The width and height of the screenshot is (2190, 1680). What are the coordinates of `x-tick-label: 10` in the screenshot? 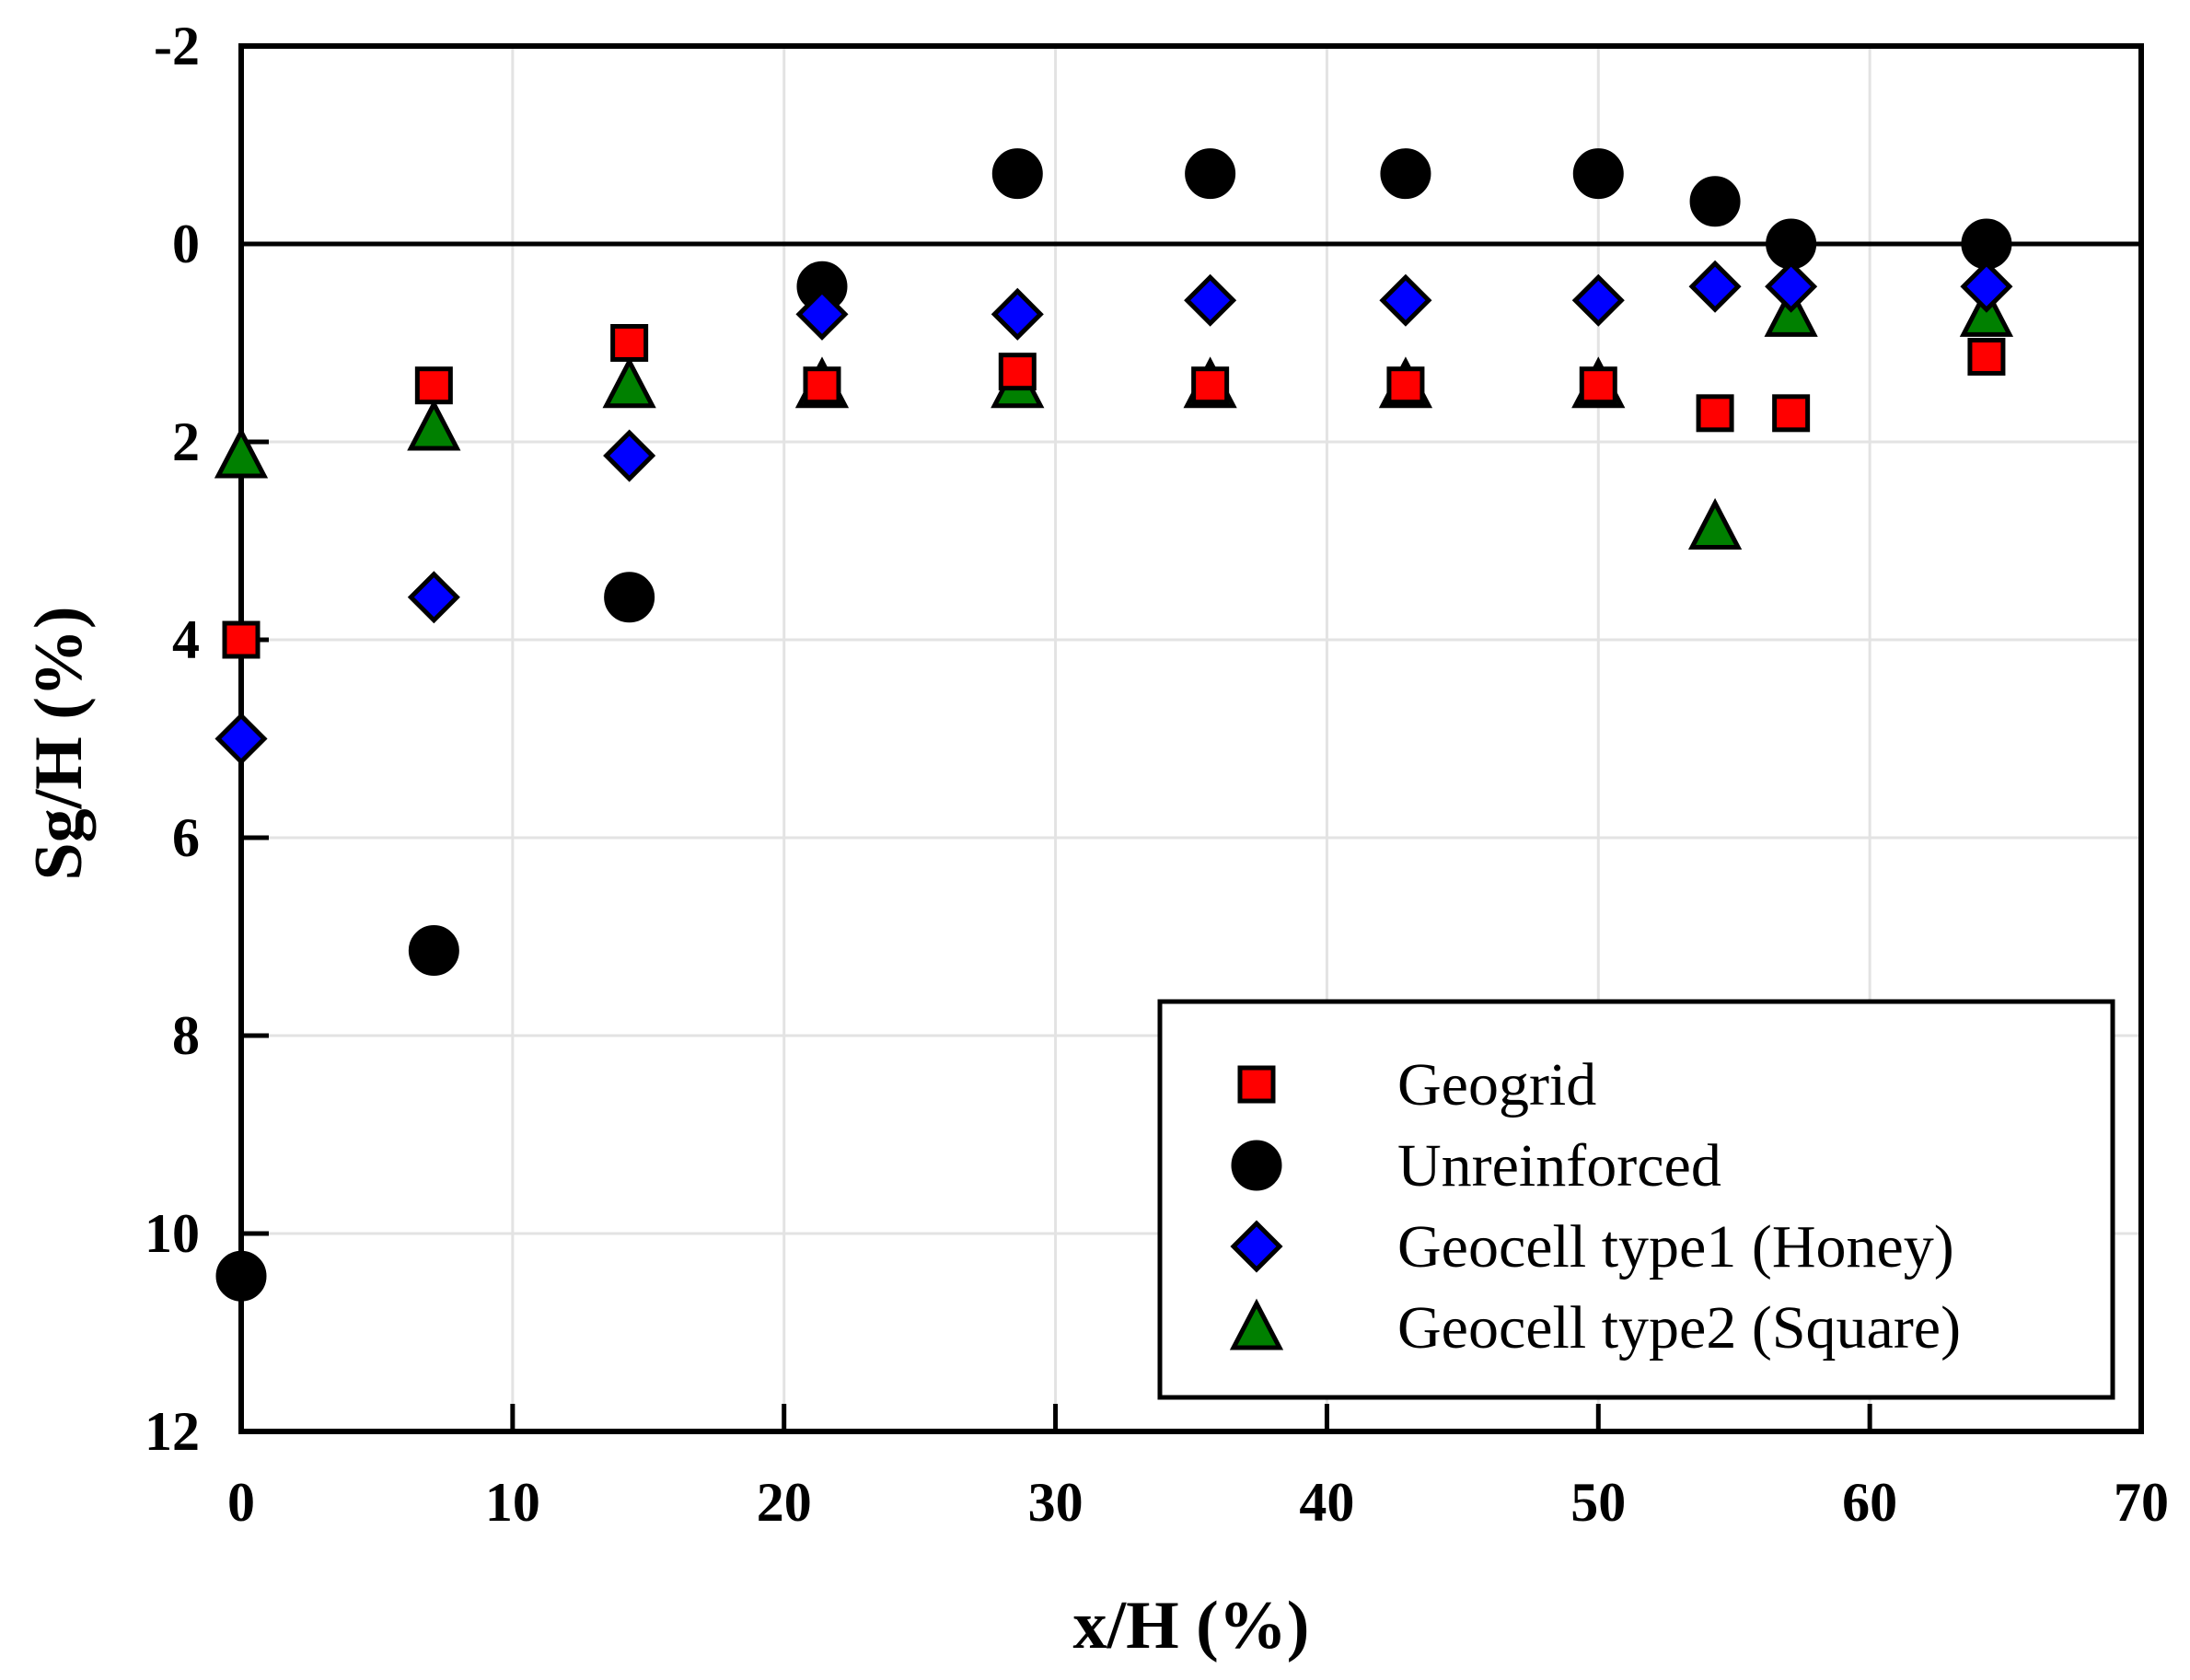 It's located at (512, 1502).